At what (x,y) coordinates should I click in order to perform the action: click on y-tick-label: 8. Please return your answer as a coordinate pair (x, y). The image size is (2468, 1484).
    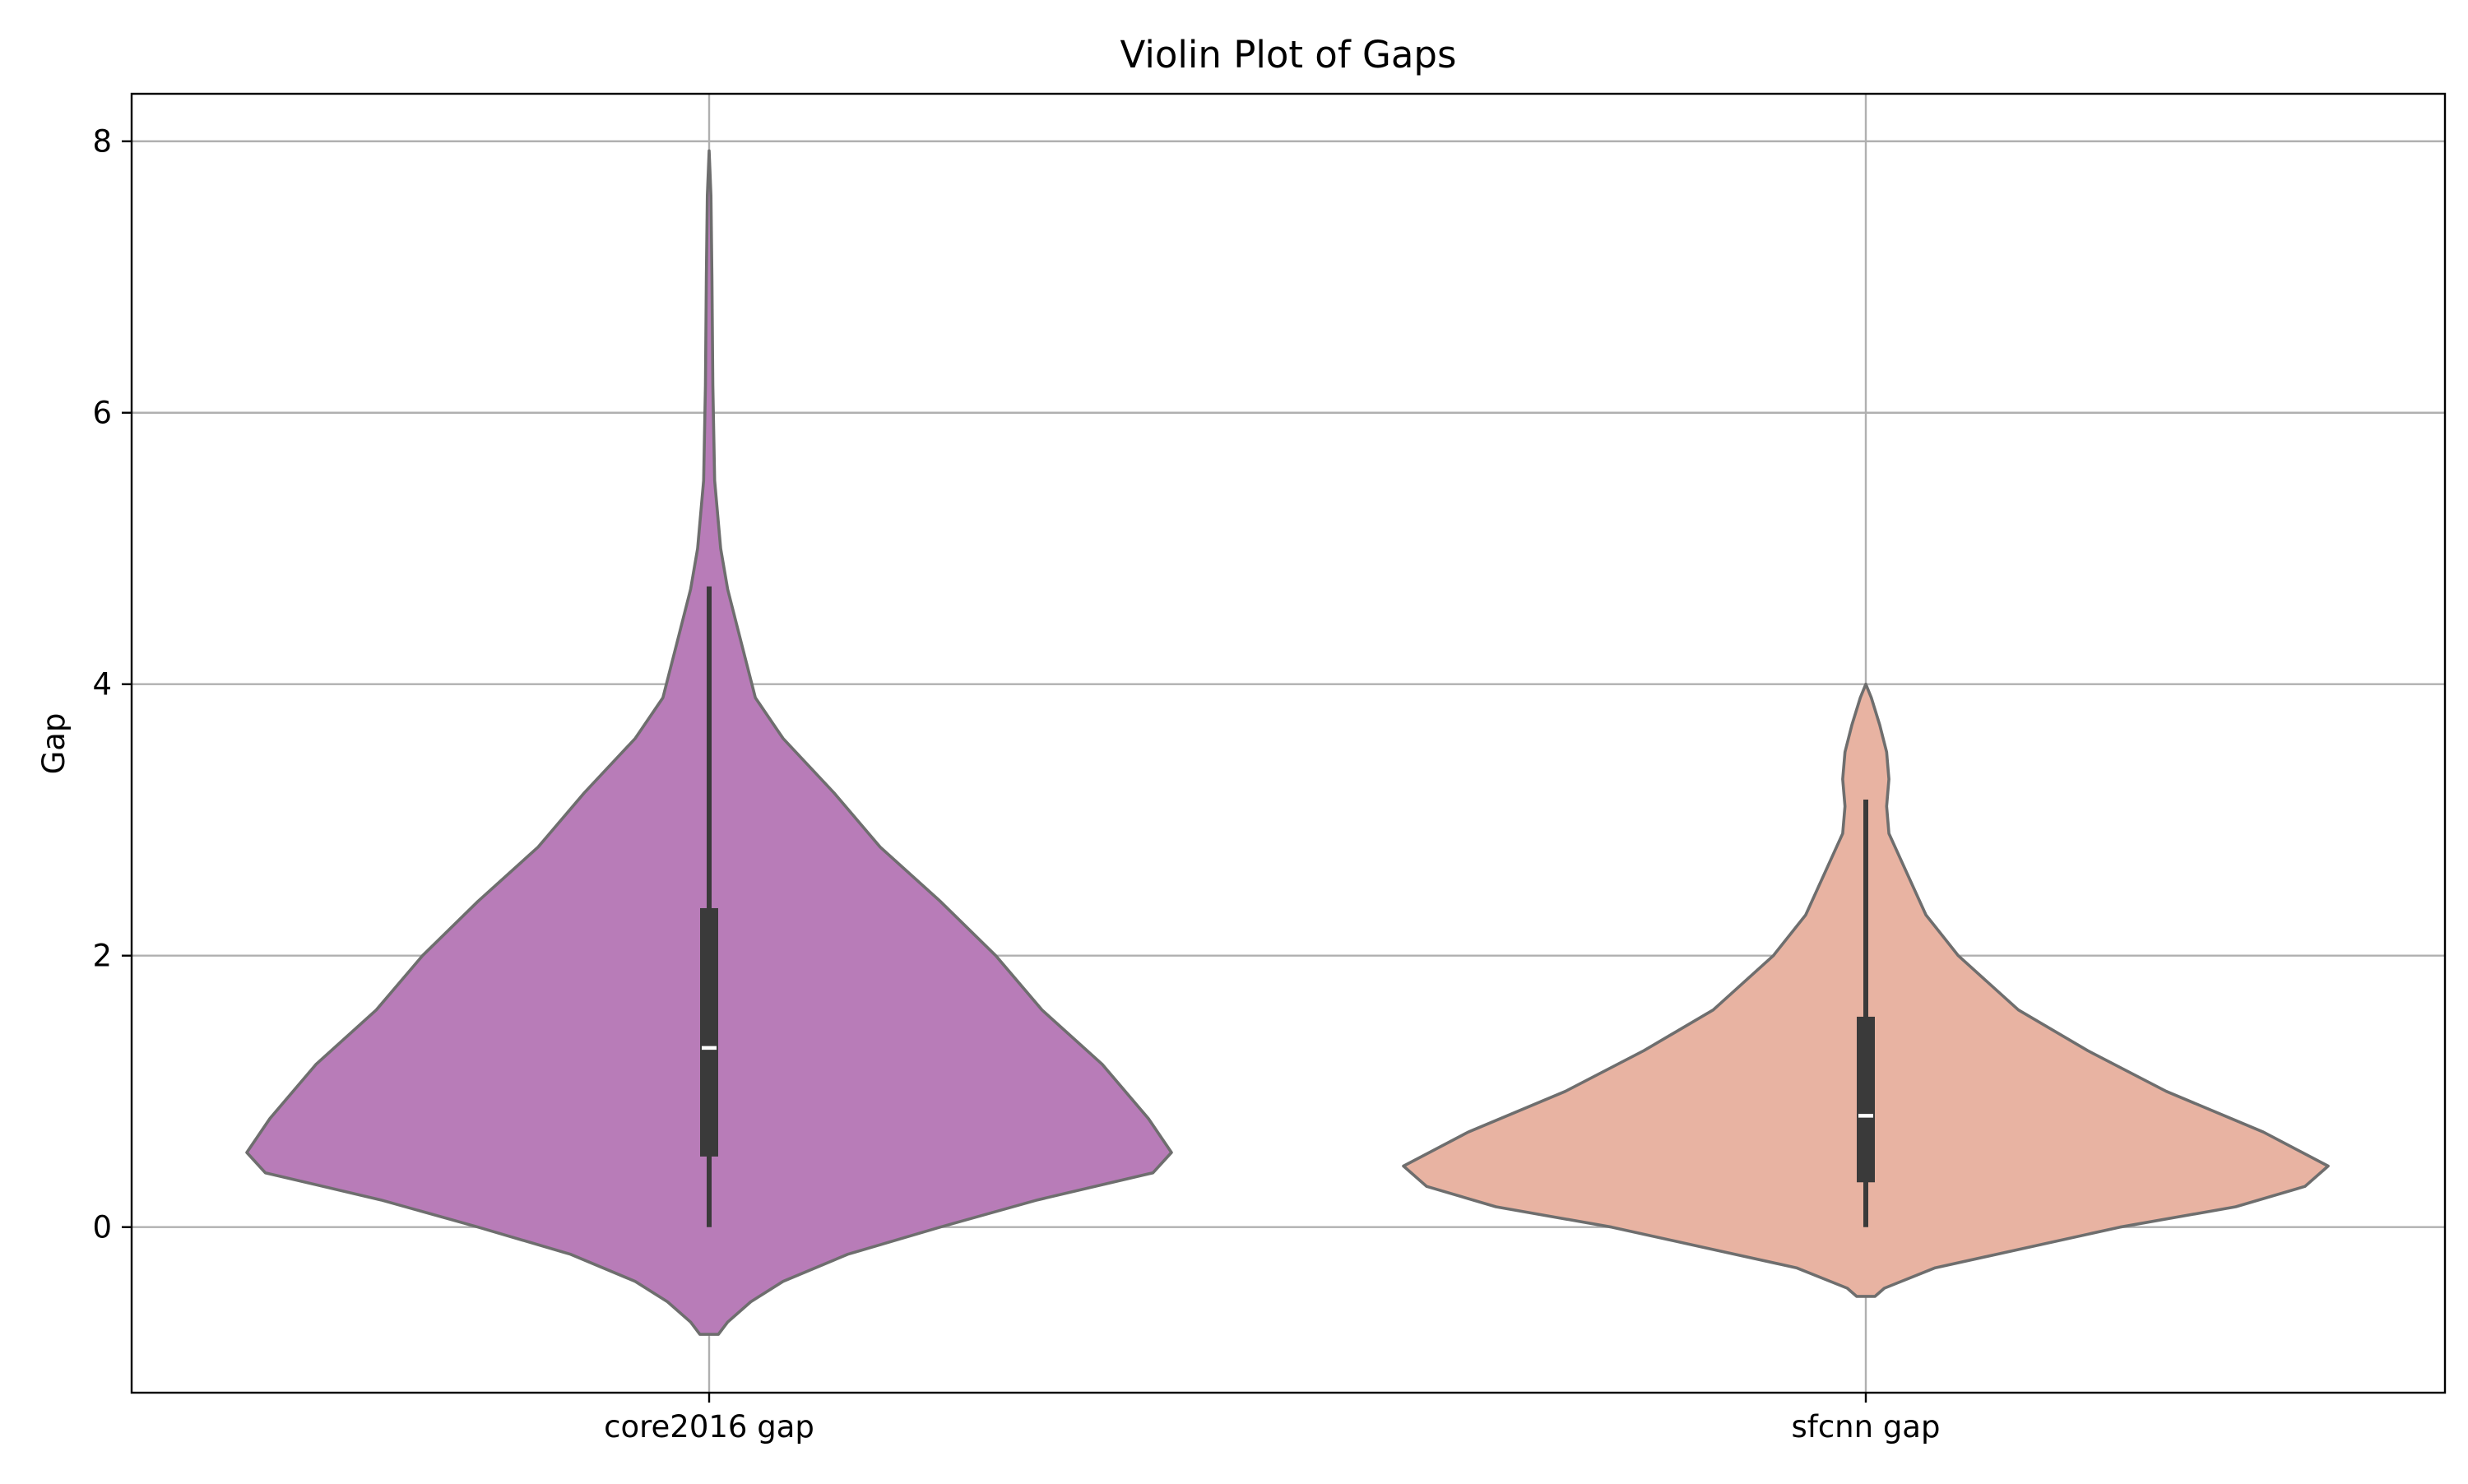
    Looking at the image, I should click on (102, 142).